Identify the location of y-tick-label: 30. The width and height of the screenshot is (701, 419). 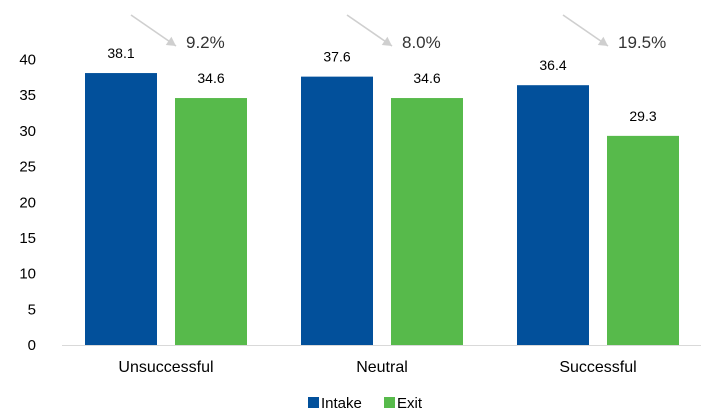
(27, 131).